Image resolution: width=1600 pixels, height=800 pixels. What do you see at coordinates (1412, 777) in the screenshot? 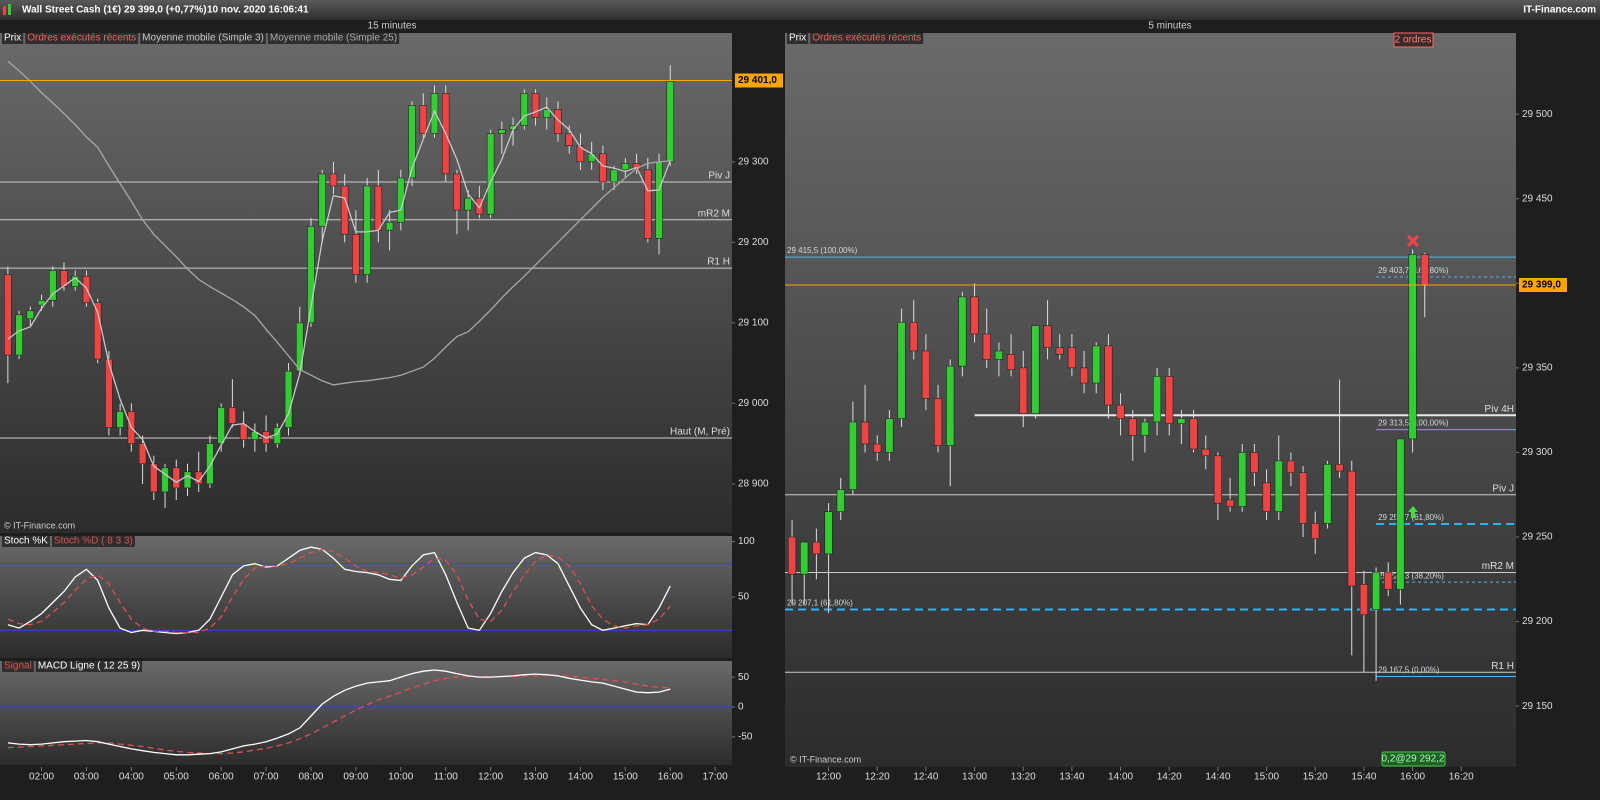
I see `x-tick-label: 16:00` at bounding box center [1412, 777].